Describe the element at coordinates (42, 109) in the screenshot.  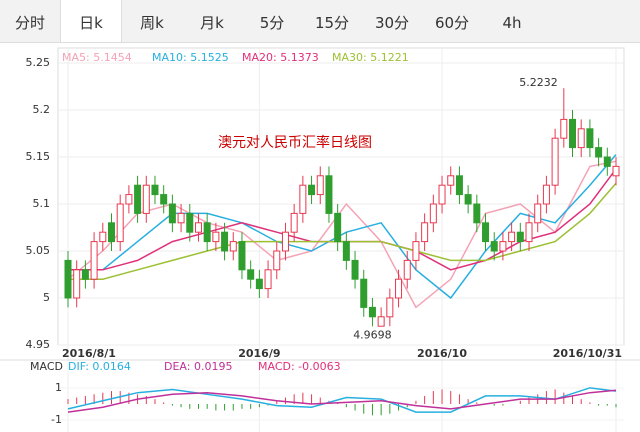
I see `y-tick-label: 5.2` at that location.